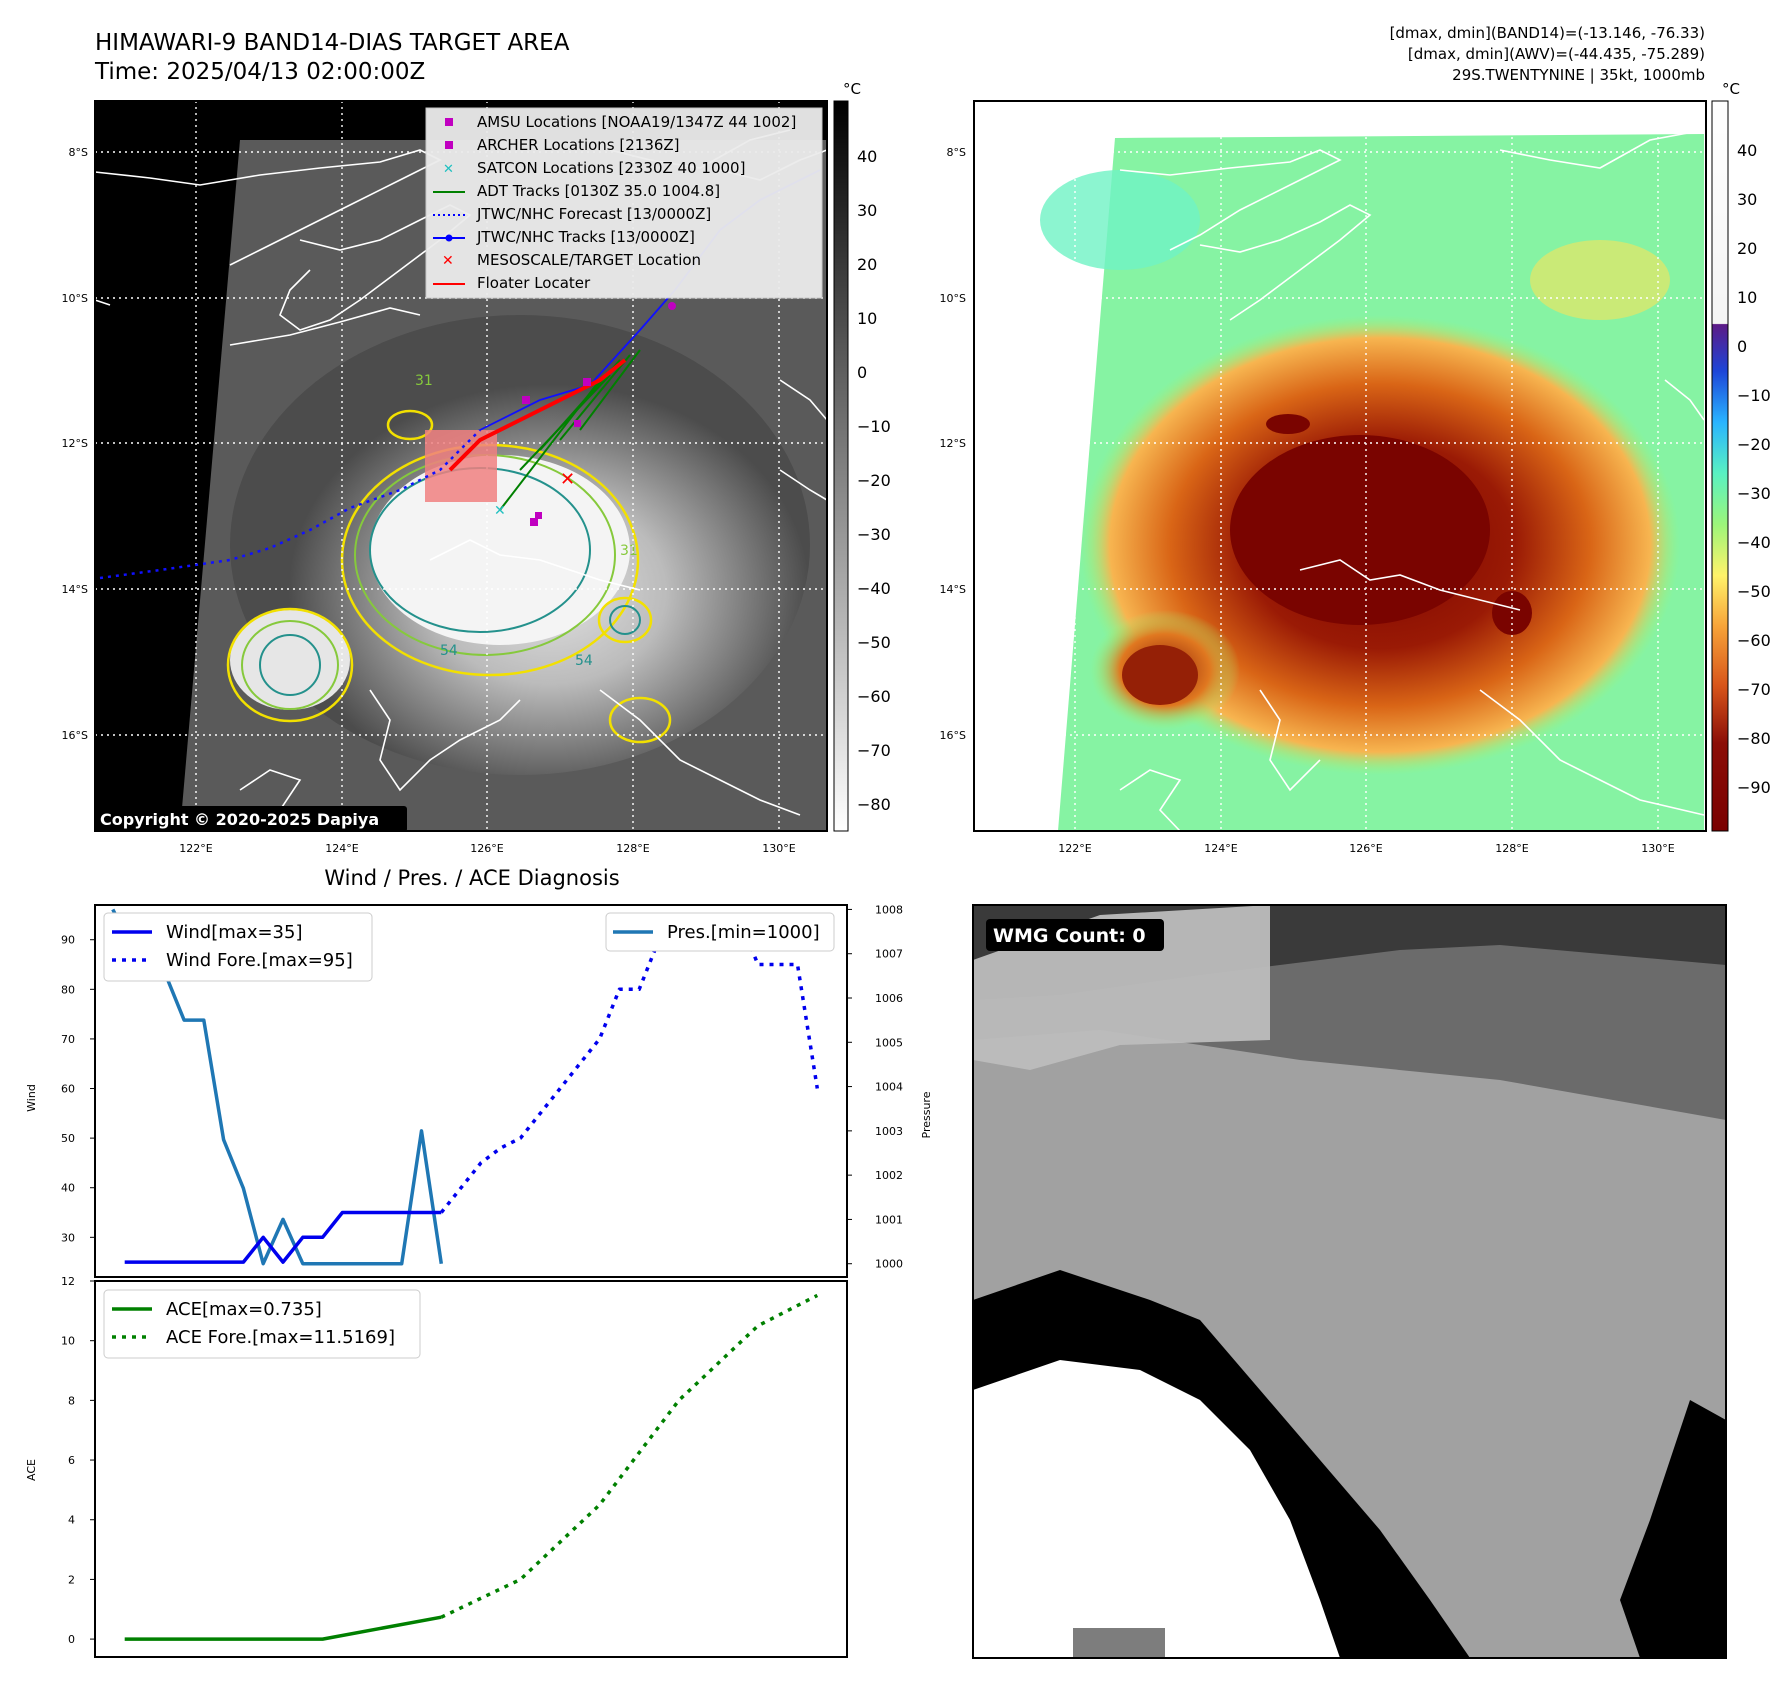  I want to click on legend-label: ADT Tracks [0130Z 35.0 1004.8], so click(598, 191).